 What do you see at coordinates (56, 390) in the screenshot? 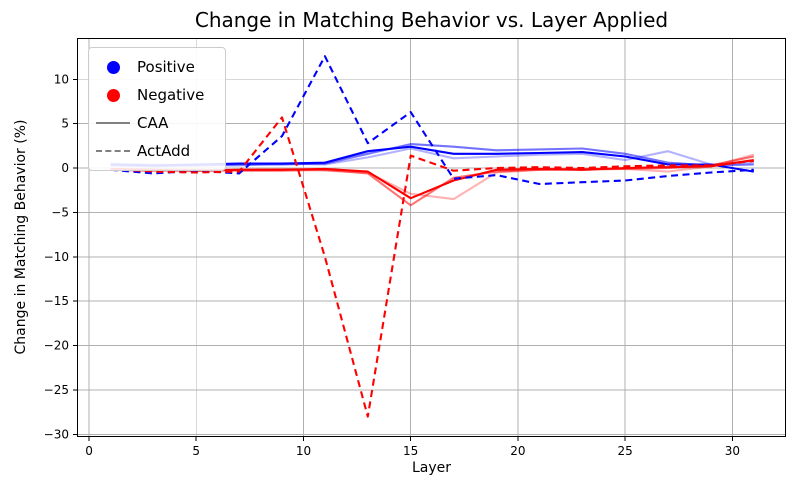
I see `y-tick-label: −25` at bounding box center [56, 390].